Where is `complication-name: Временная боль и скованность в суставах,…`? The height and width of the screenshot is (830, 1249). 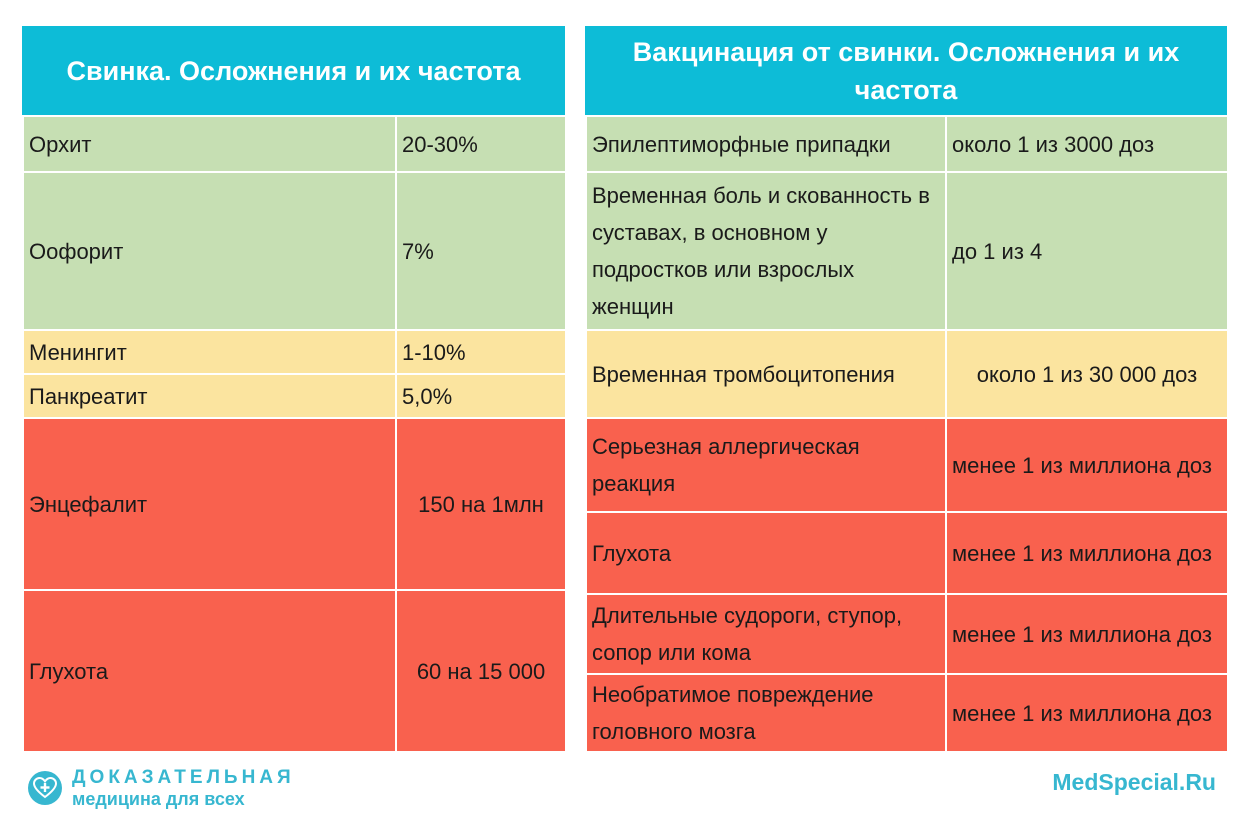
complication-name: Временная боль и скованность в суставах,… is located at coordinates (766, 251).